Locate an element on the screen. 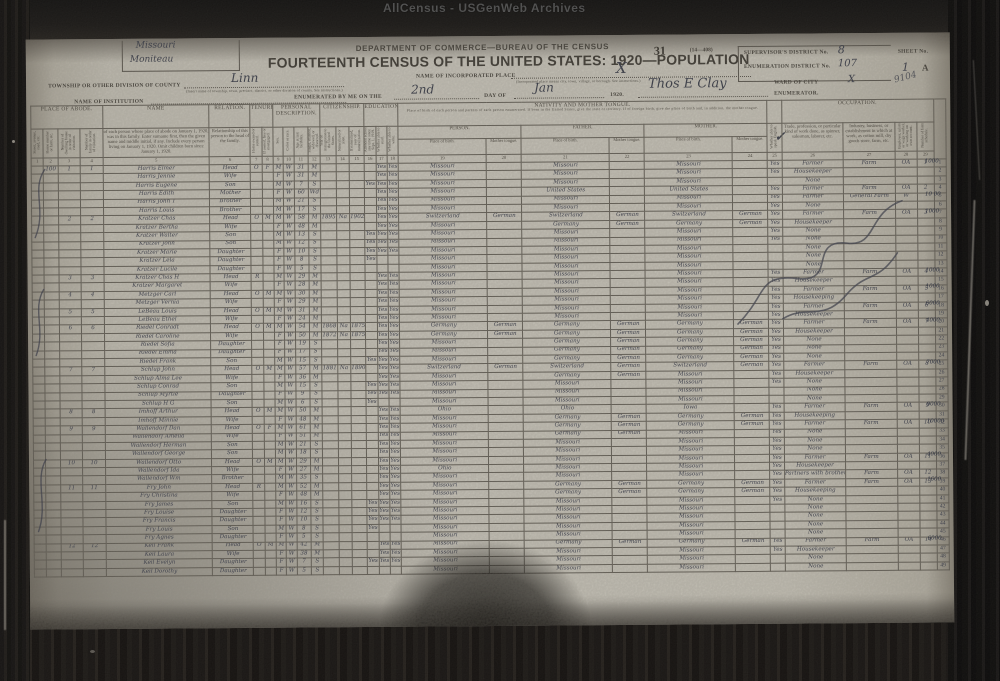  cell: R is located at coordinates (257, 277).